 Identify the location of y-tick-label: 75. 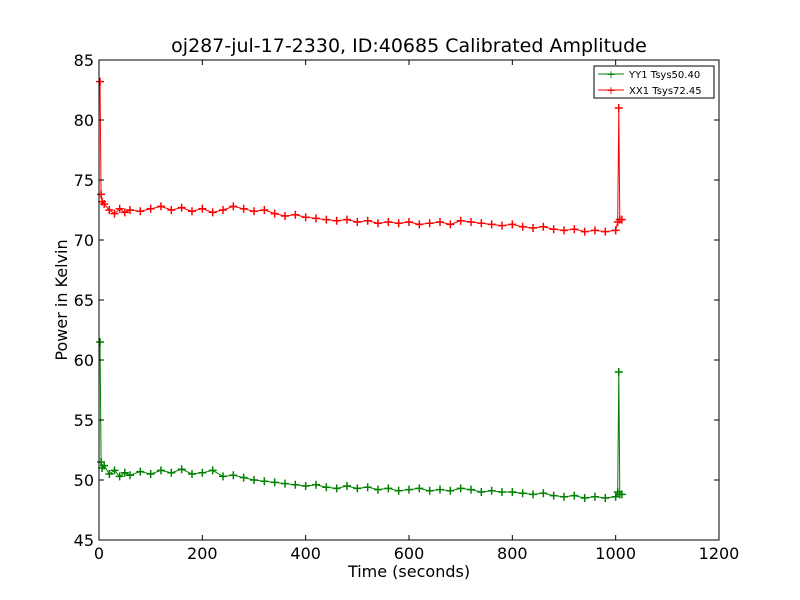
(84, 180).